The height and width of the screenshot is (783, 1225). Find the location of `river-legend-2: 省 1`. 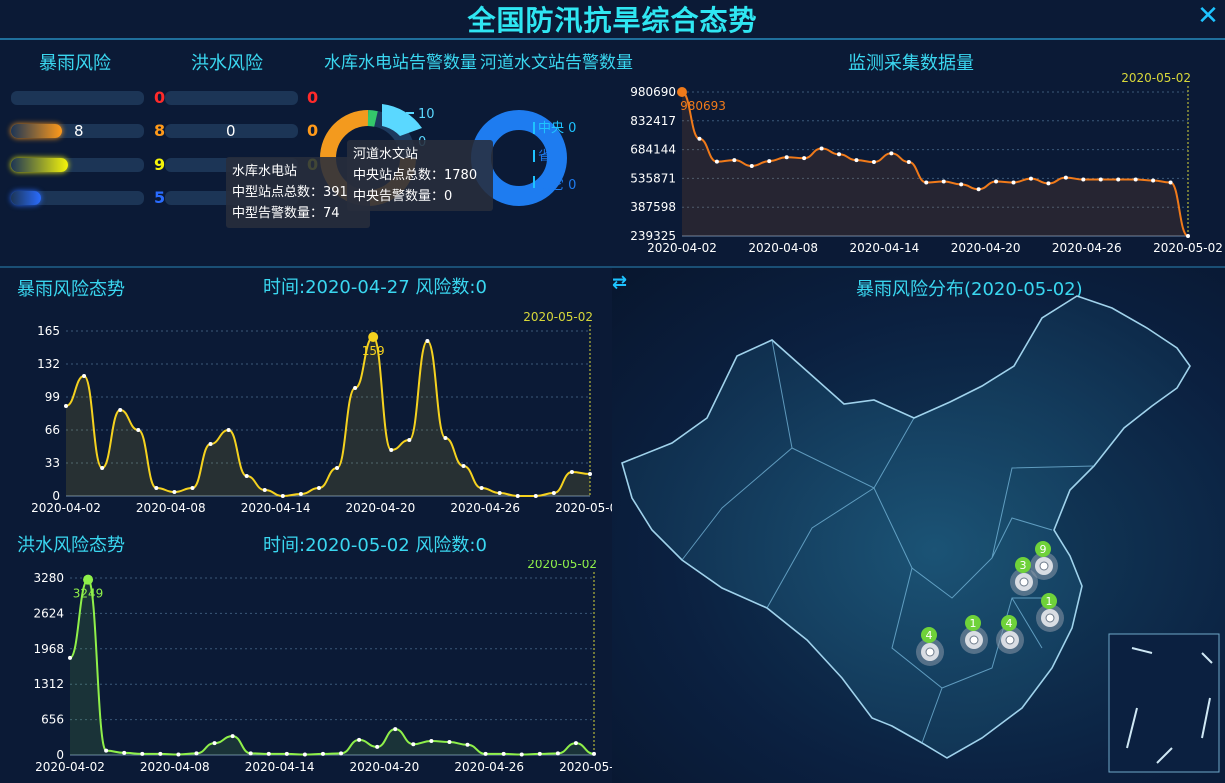

river-legend-2: 省 1 is located at coordinates (550, 156).